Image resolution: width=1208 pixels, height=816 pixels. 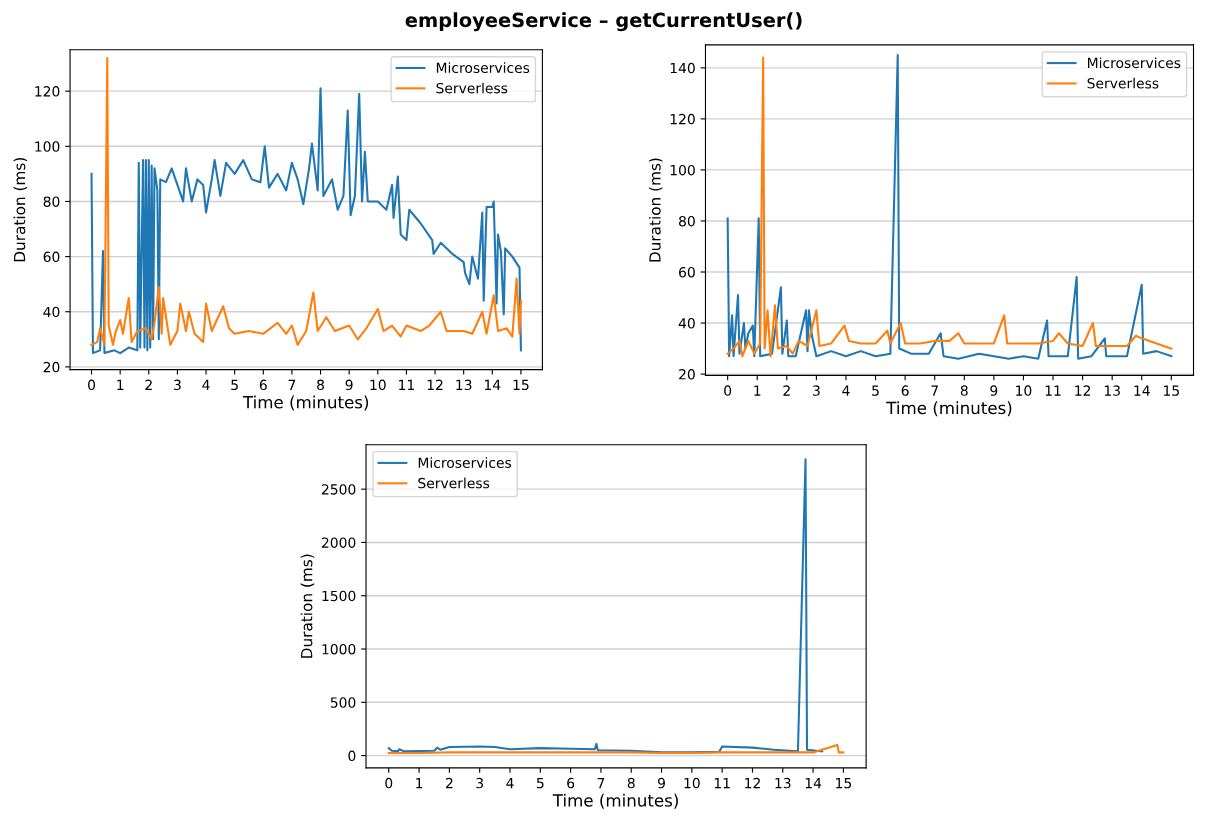 What do you see at coordinates (343, 702) in the screenshot?
I see `y-tick-label: 500` at bounding box center [343, 702].